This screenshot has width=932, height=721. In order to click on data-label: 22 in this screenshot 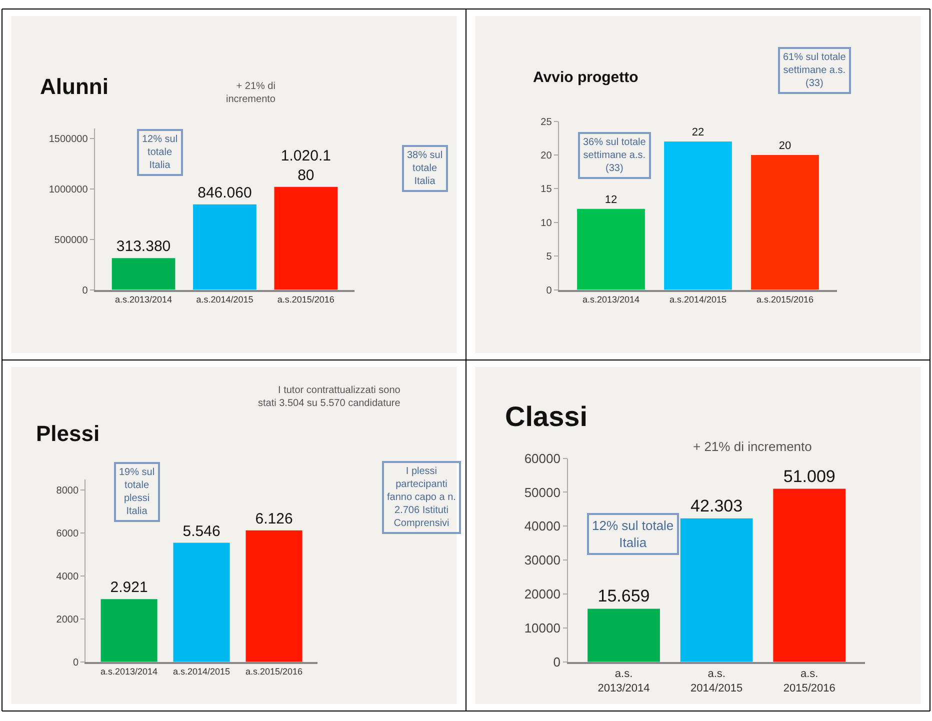, I will do `click(698, 132)`.